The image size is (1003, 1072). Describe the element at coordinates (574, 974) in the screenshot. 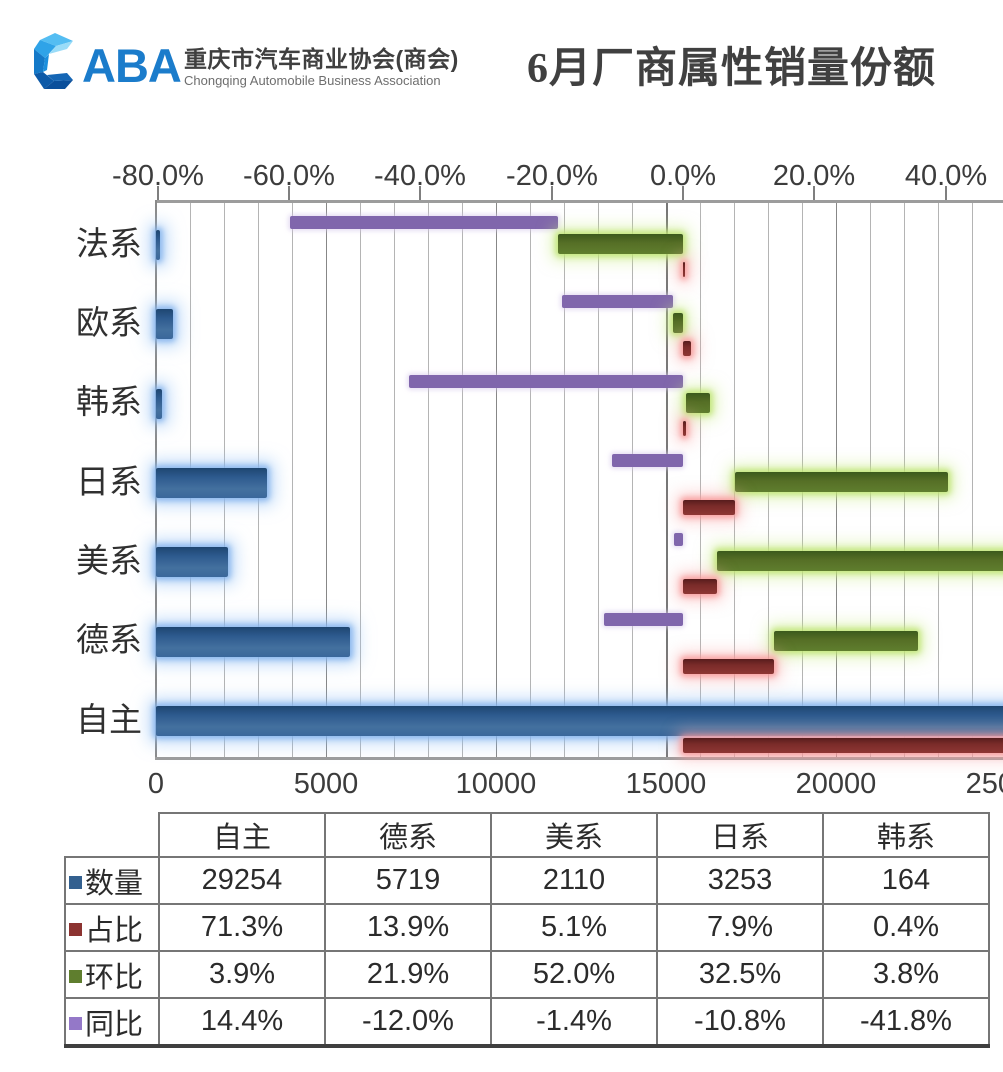

I see `table-value-cell: 52.0%` at that location.